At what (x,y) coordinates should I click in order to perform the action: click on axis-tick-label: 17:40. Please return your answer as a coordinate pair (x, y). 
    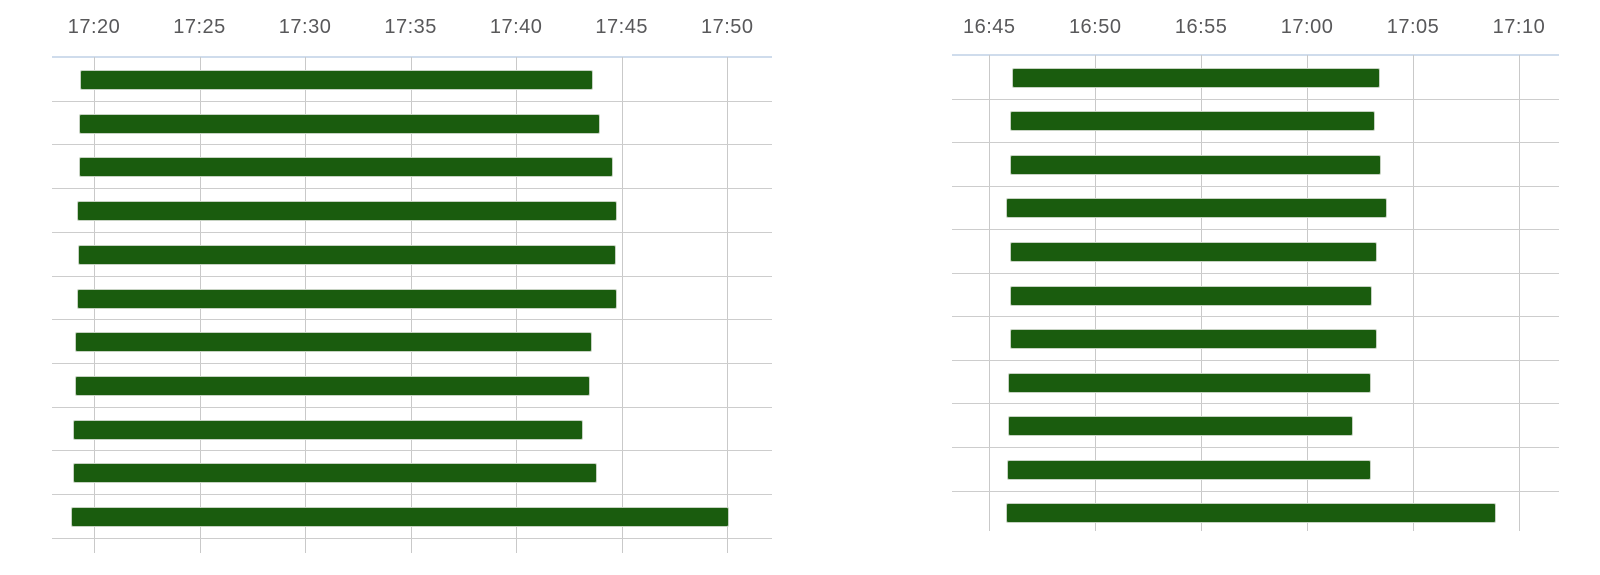
    Looking at the image, I should click on (516, 27).